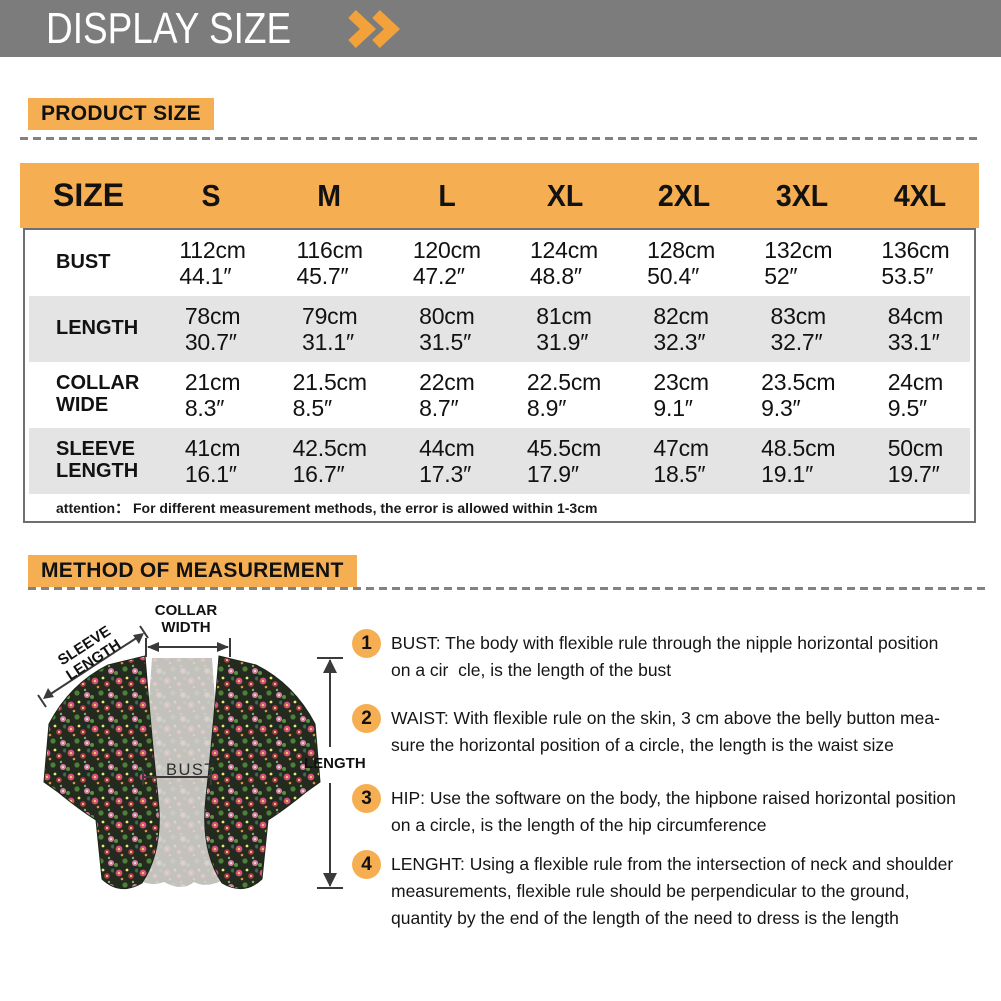 This screenshot has height=1001, width=1001. I want to click on size-value: 78cm 30.7″, so click(212, 328).